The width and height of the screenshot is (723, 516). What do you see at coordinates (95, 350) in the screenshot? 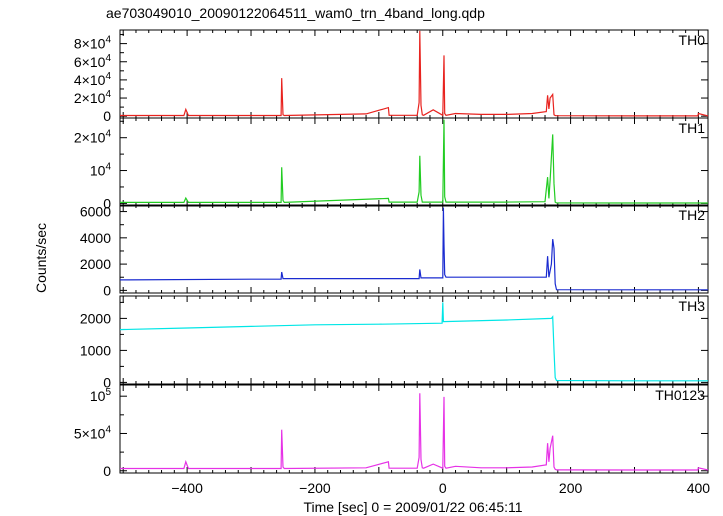
I see `y-tick-label: 1000` at bounding box center [95, 350].